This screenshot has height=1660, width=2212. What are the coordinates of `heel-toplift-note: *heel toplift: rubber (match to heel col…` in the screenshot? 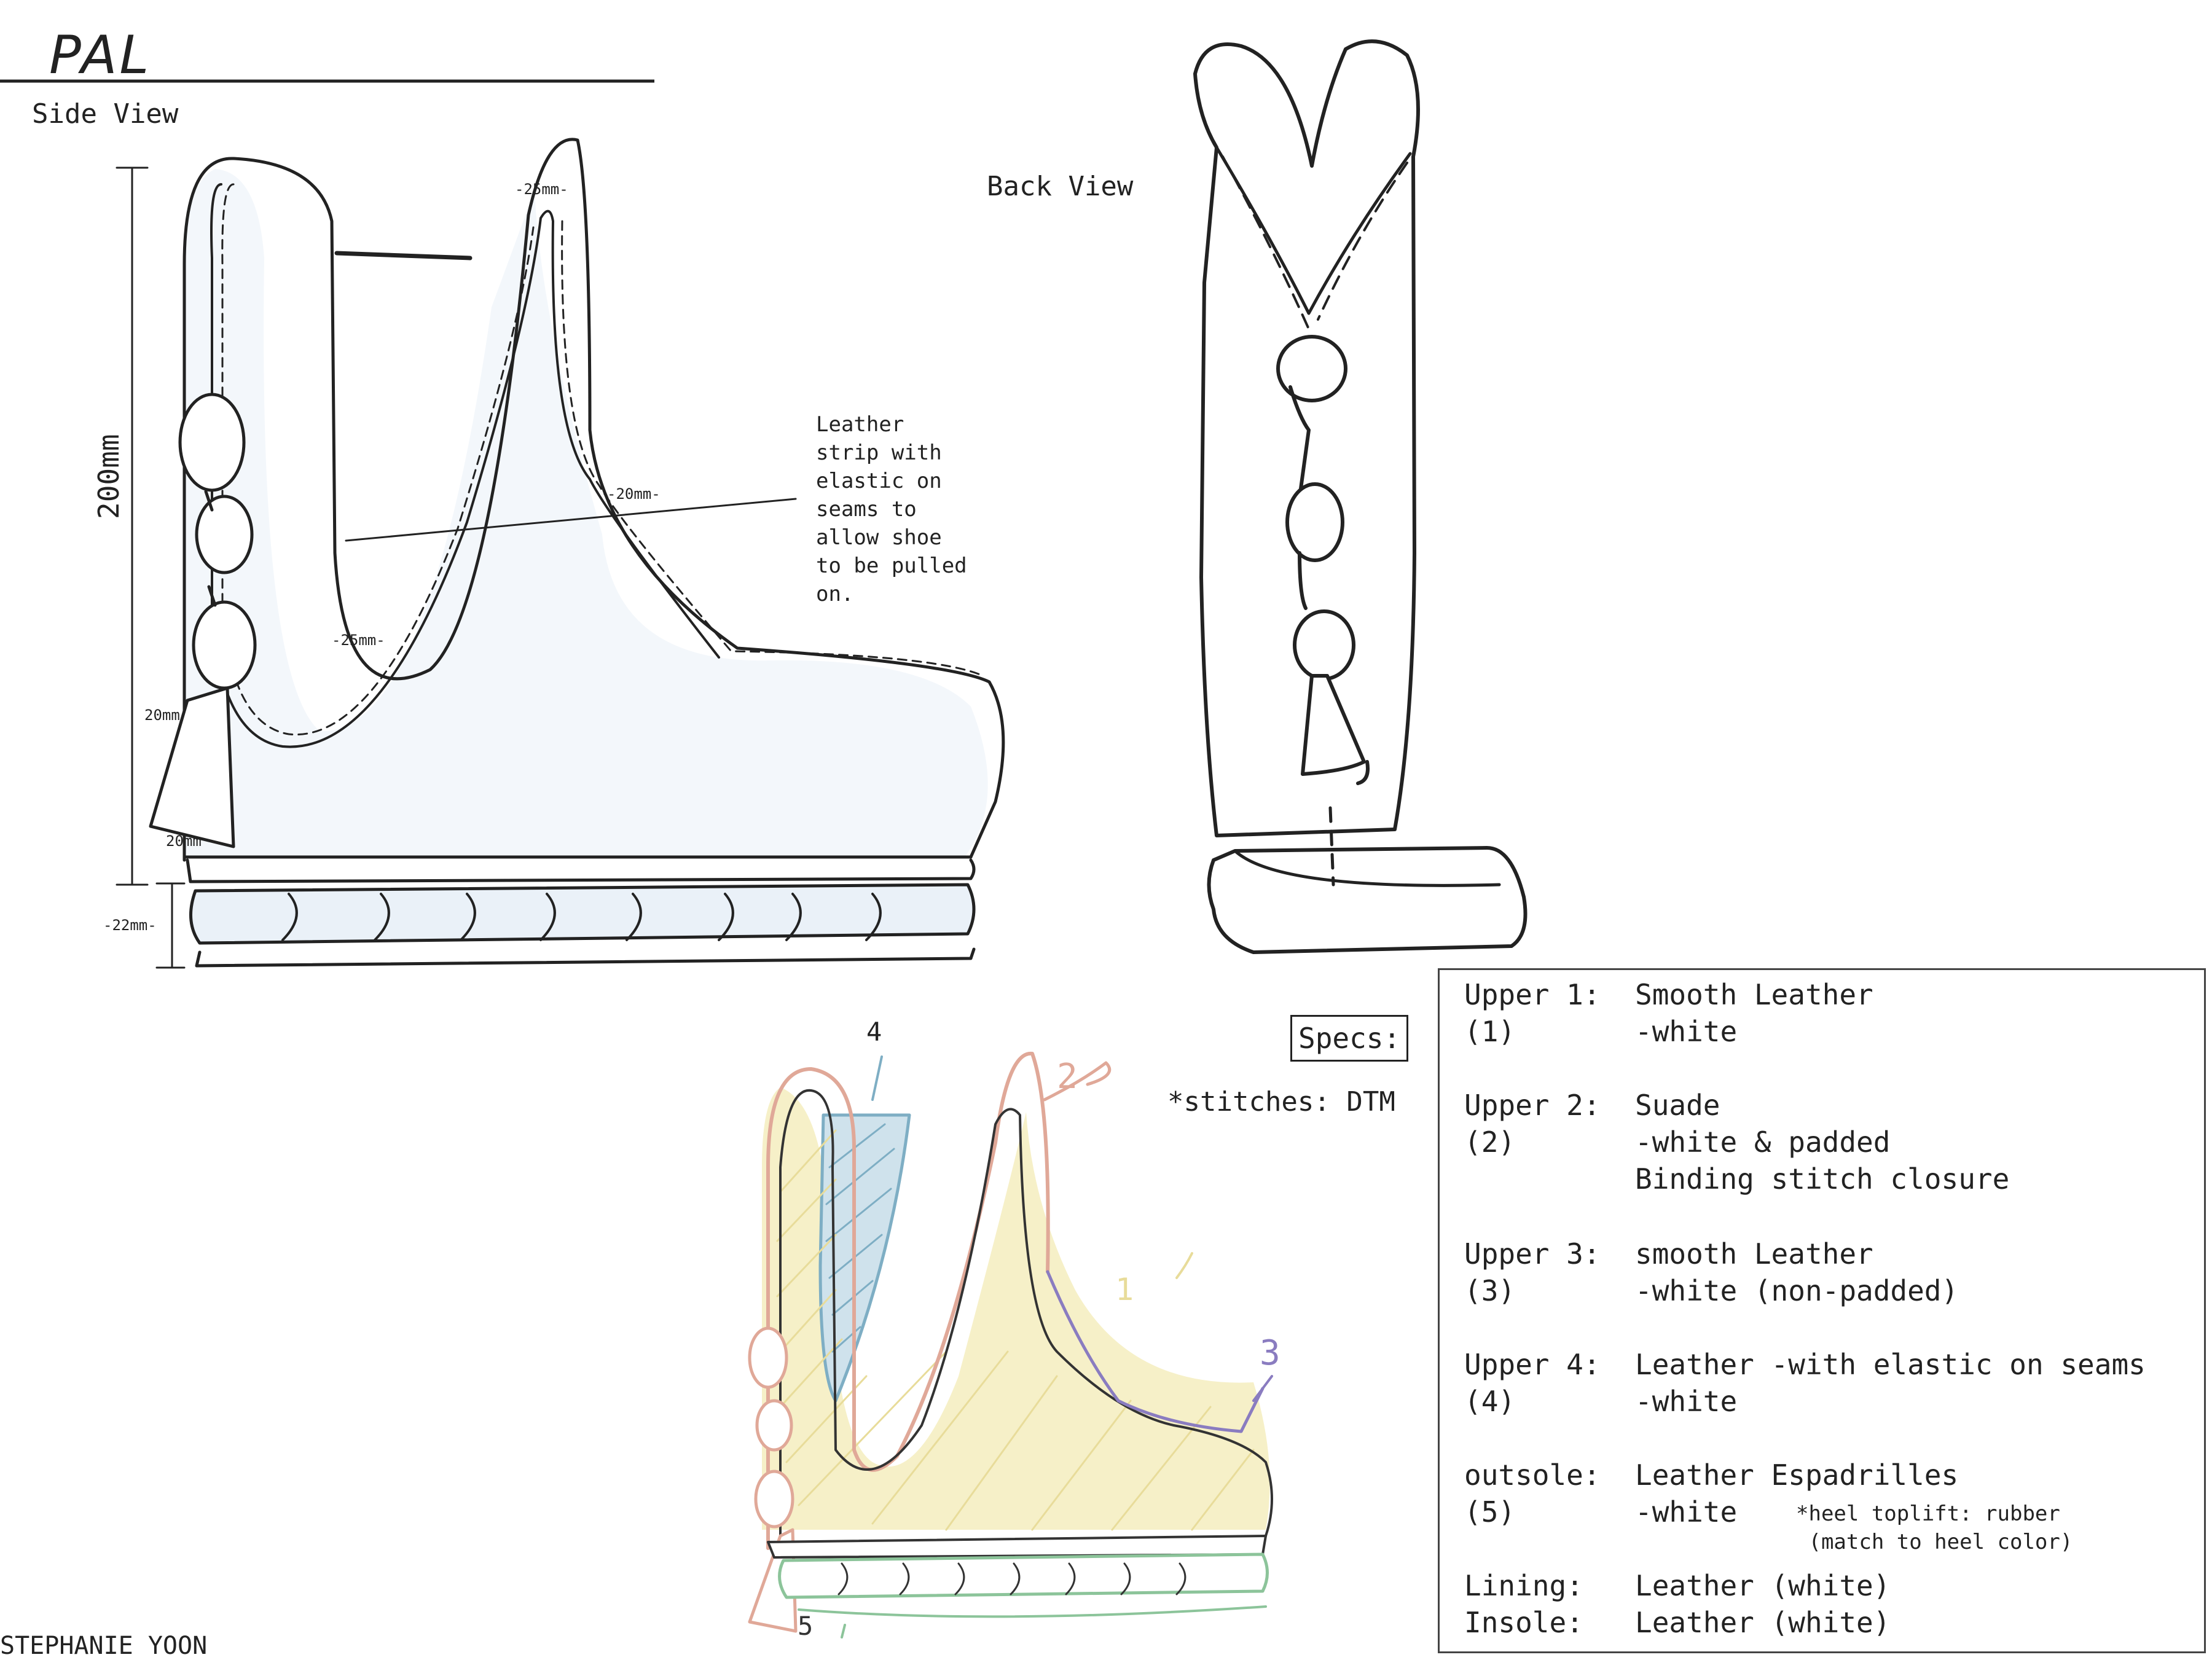 It's located at (1934, 1527).